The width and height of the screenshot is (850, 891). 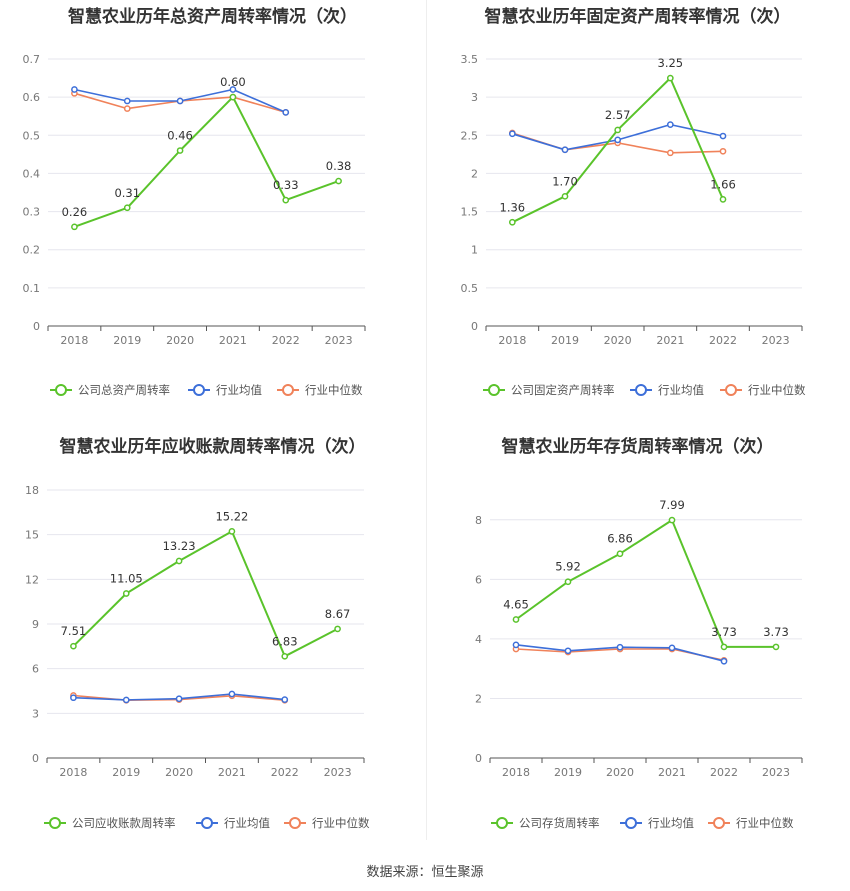 I want to click on y-tick-label: 1, so click(x=474, y=250).